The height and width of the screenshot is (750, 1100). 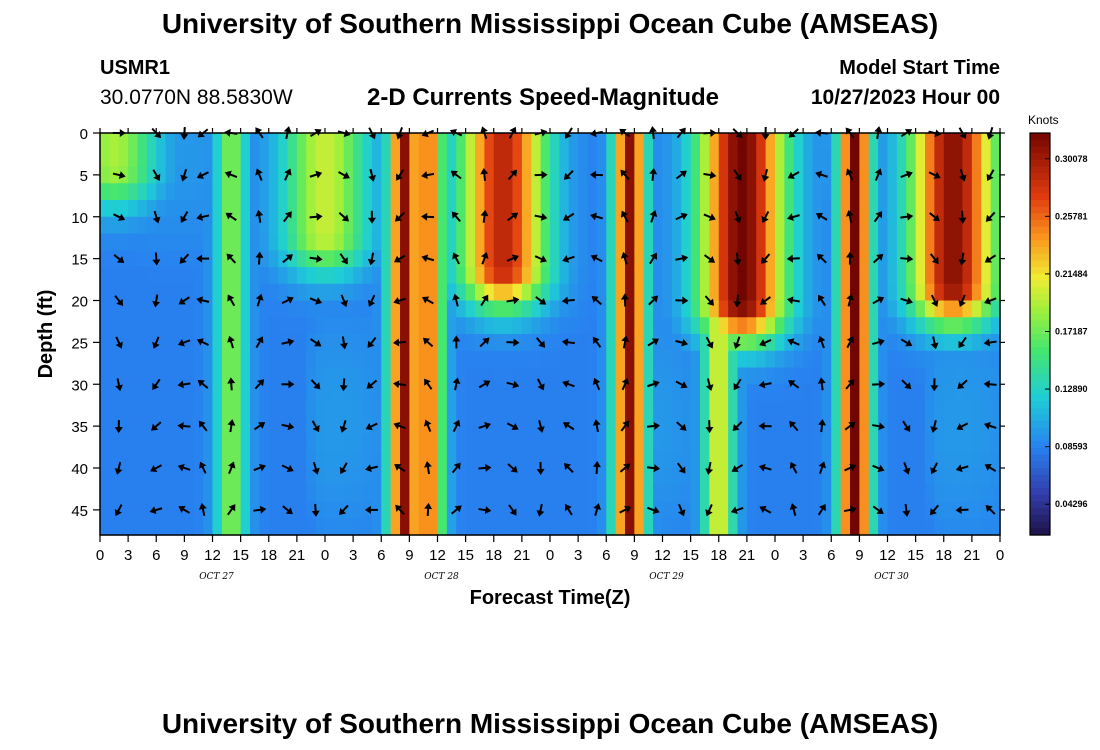 What do you see at coordinates (441, 577) in the screenshot?
I see `day-label: OCT 28` at bounding box center [441, 577].